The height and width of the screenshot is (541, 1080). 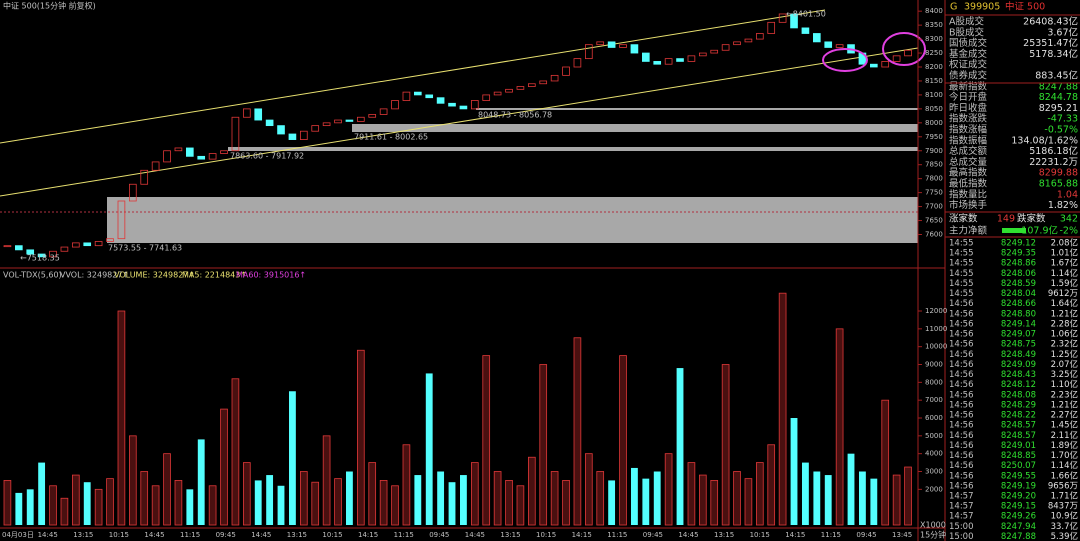 I want to click on quote-label: 指数涨幅, so click(x=968, y=130).